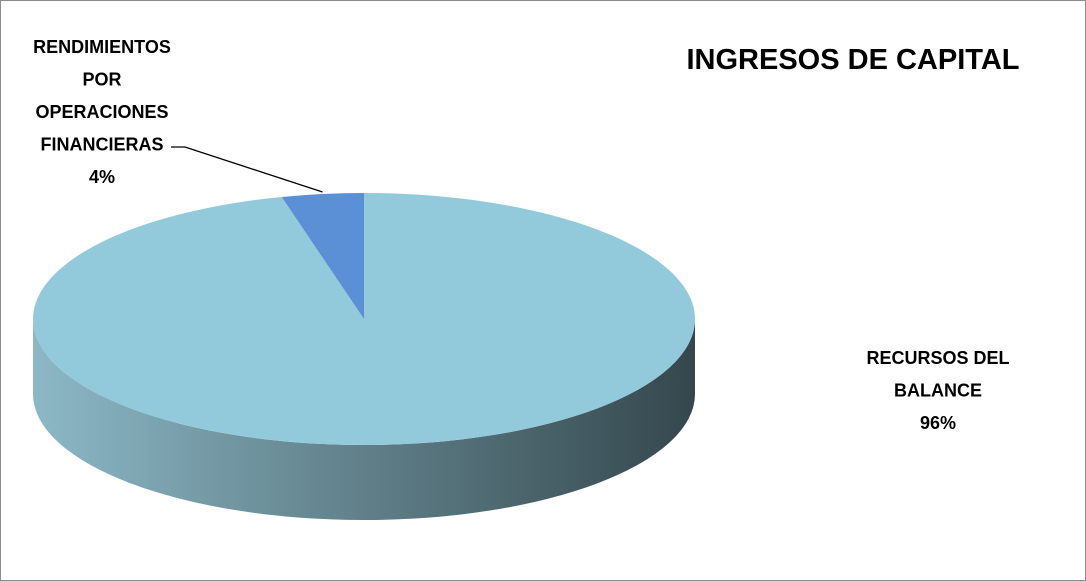 Image resolution: width=1086 pixels, height=581 pixels. I want to click on slice-label-line: RECURSOS DEL, so click(937, 358).